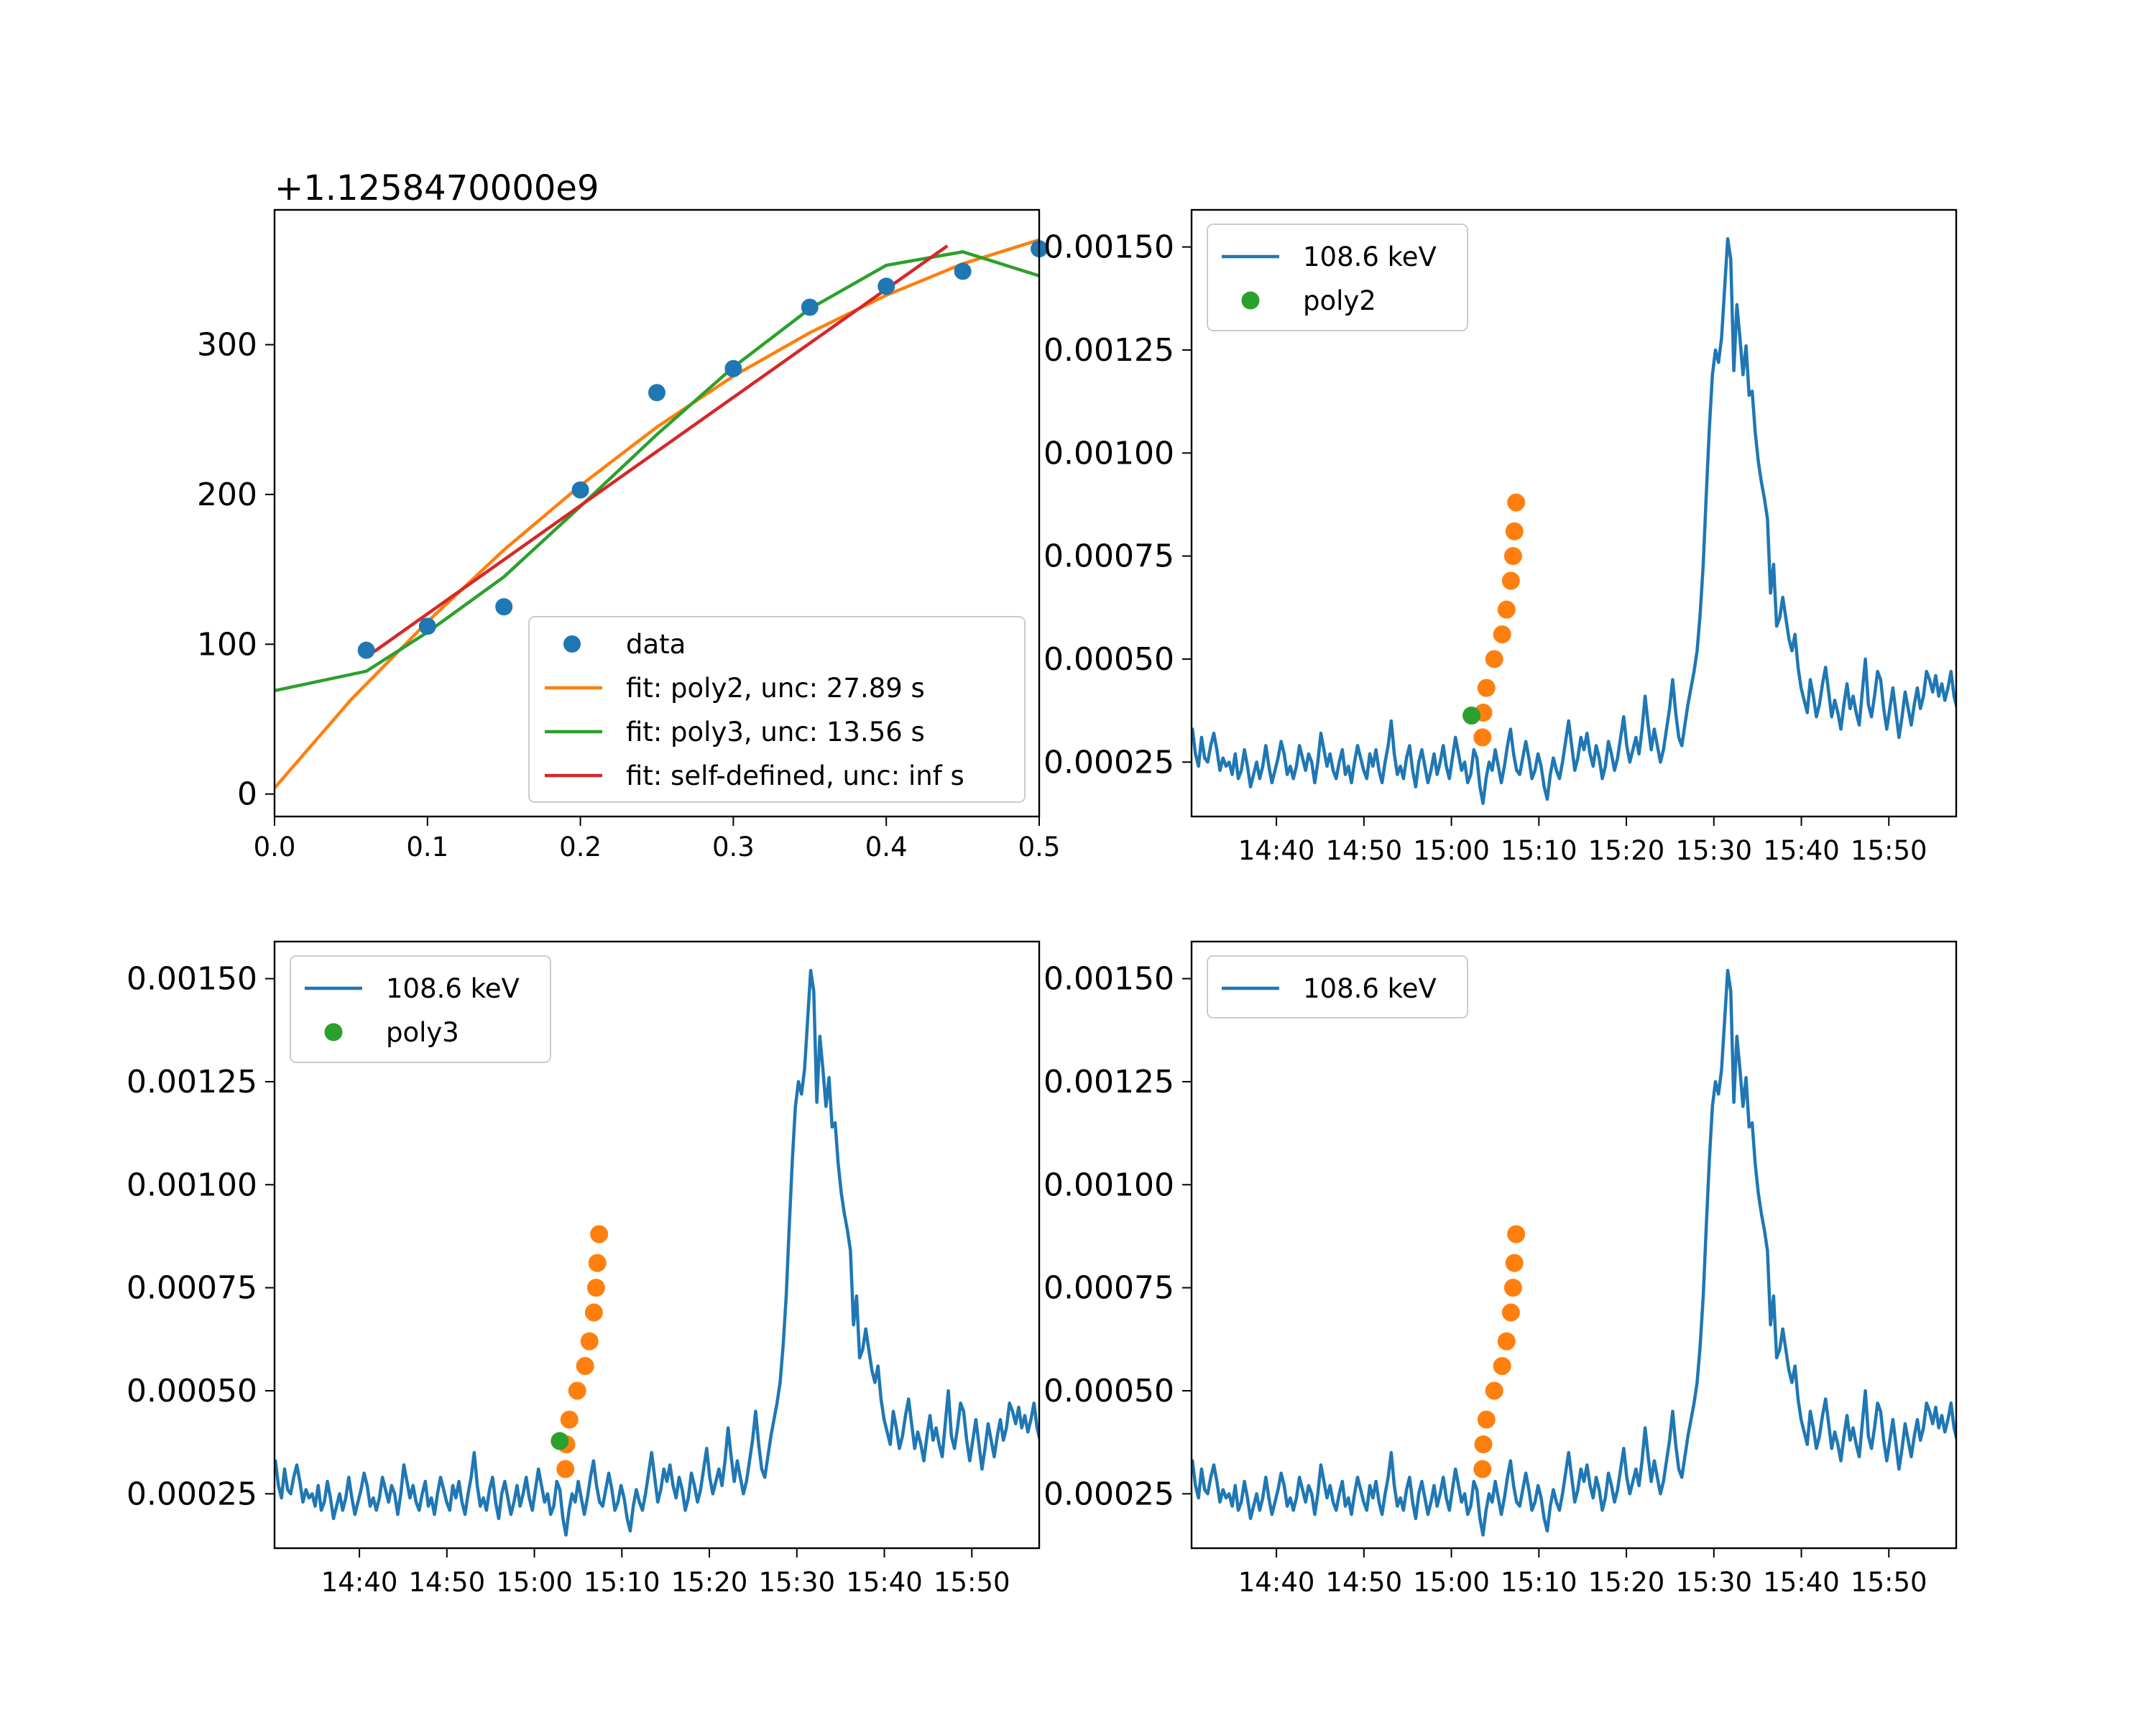 The width and height of the screenshot is (2156, 1725). What do you see at coordinates (1539, 1582) in the screenshot?
I see `x-tick-label: 15:10` at bounding box center [1539, 1582].